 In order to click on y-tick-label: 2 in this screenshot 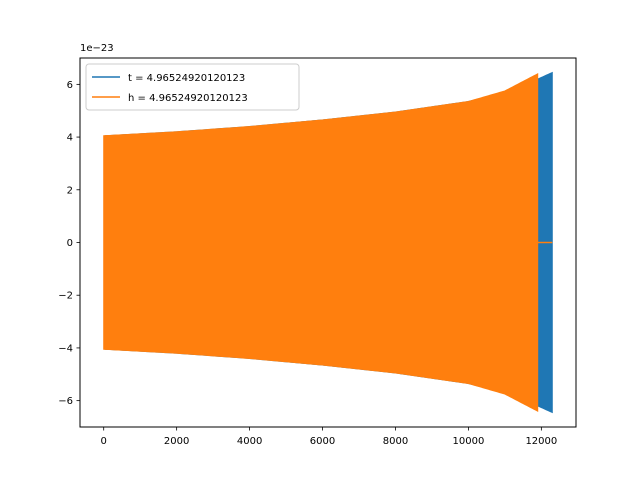, I will do `click(70, 190)`.